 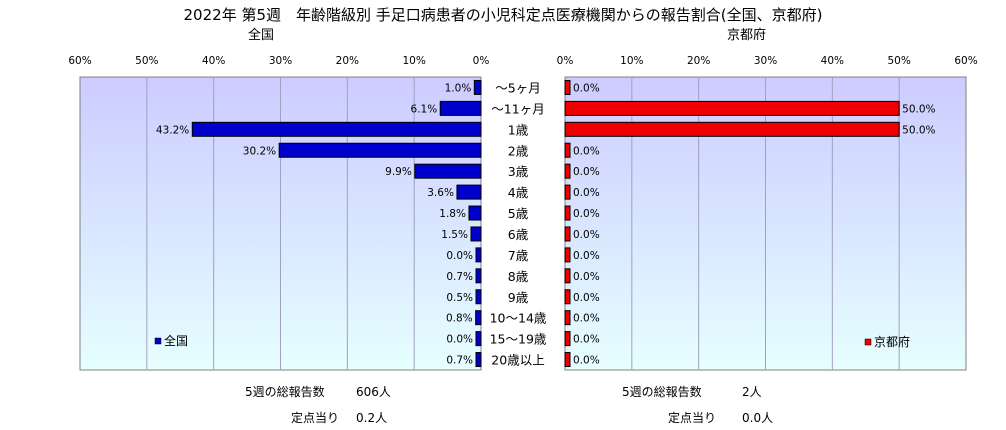 I want to click on national-value-label: 0.5%, so click(x=459, y=298).